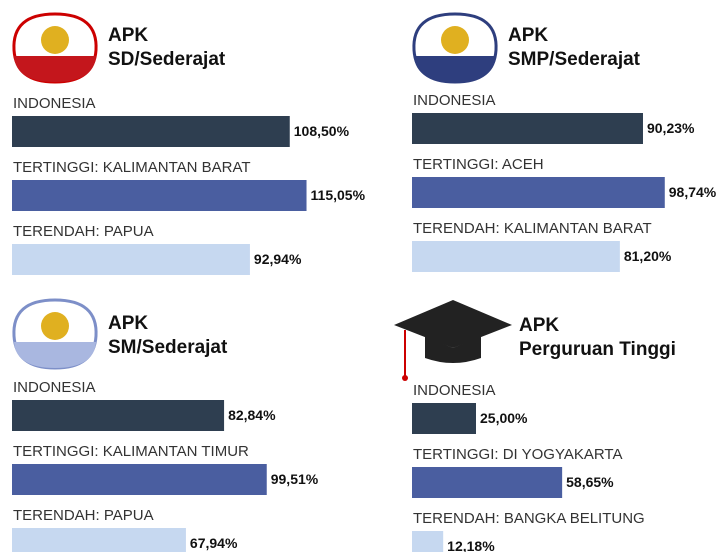 This screenshot has height=552, width=726. What do you see at coordinates (478, 164) in the screenshot?
I see `category-label: TERTINGGI: ACEH` at bounding box center [478, 164].